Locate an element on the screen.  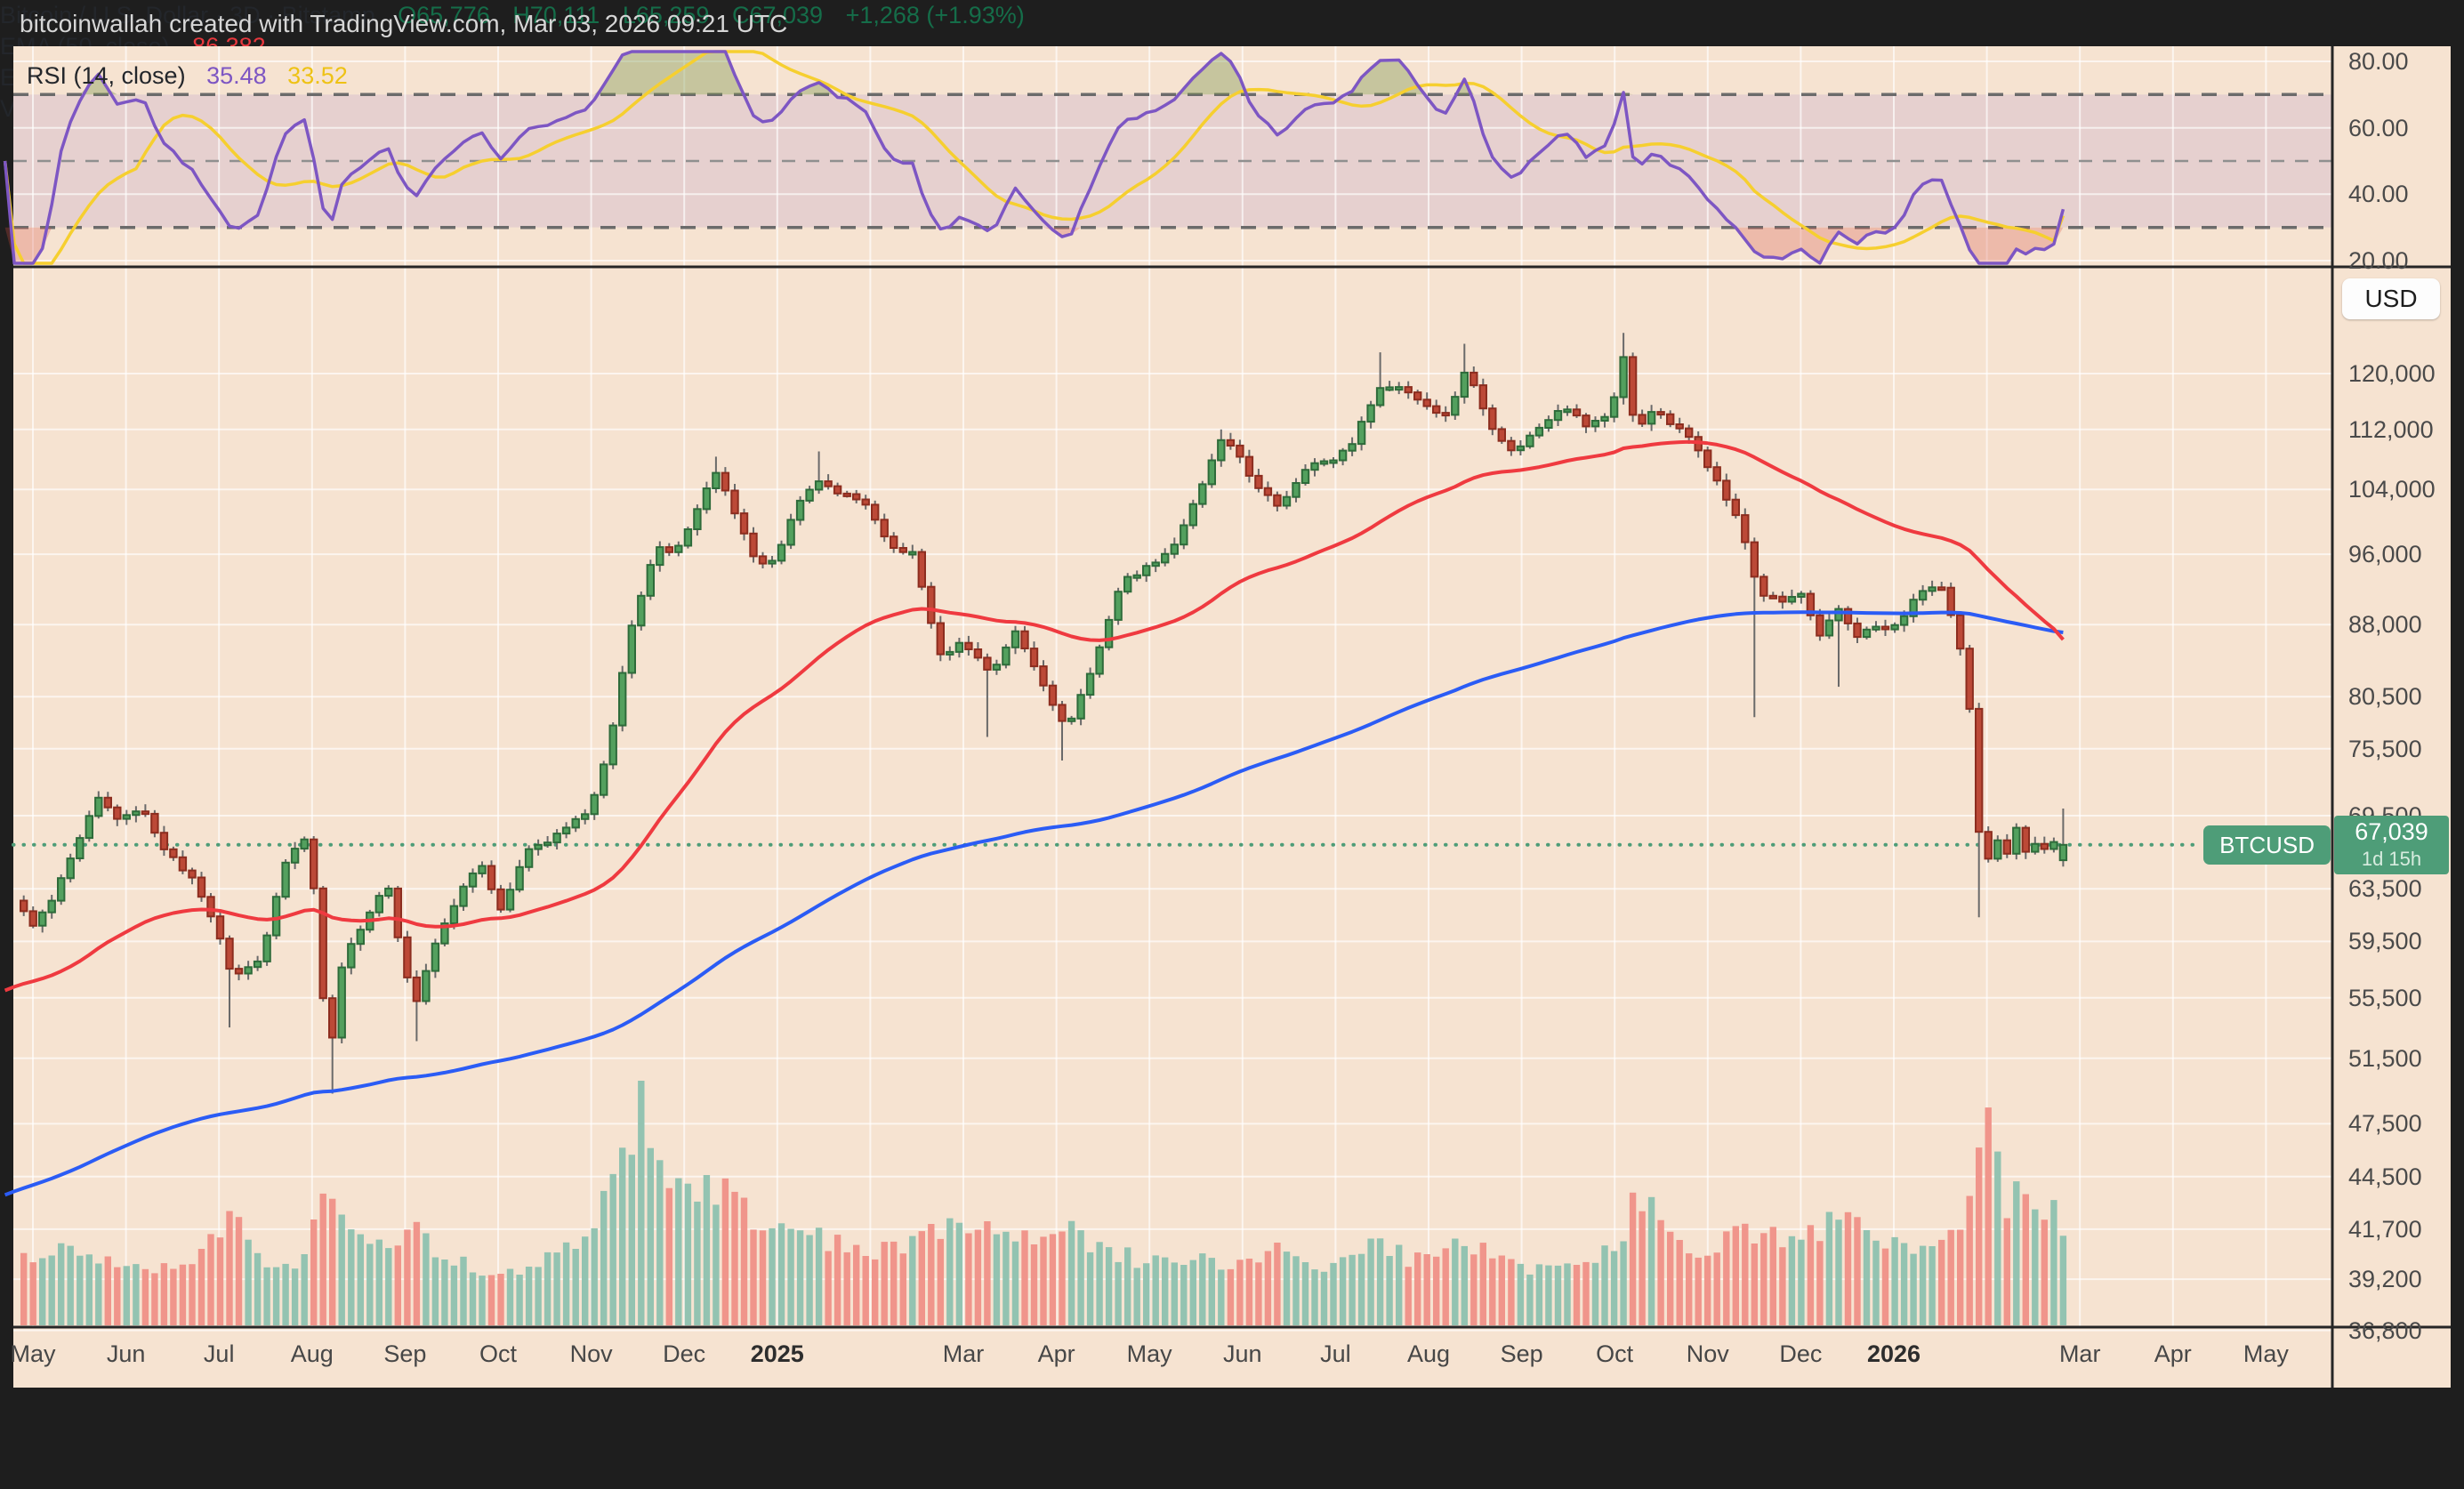
rsi-tick-label: 80.00 is located at coordinates (2379, 61).